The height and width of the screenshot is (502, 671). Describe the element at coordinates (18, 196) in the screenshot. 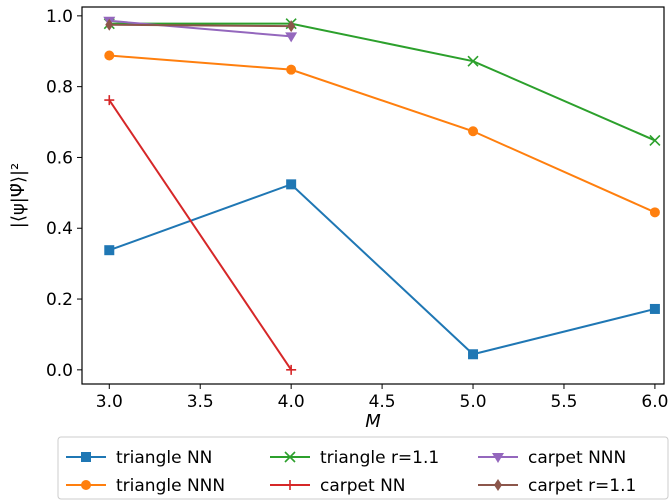

I see `y-axis-label: |⟨ψ|Ψ̃⟩|²` at that location.